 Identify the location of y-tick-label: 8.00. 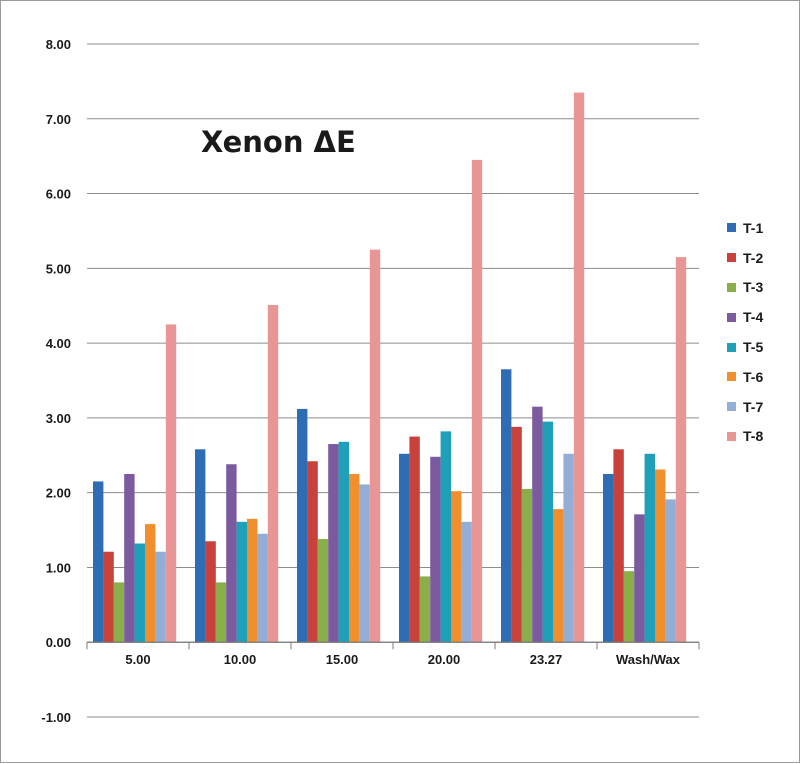
(58, 44).